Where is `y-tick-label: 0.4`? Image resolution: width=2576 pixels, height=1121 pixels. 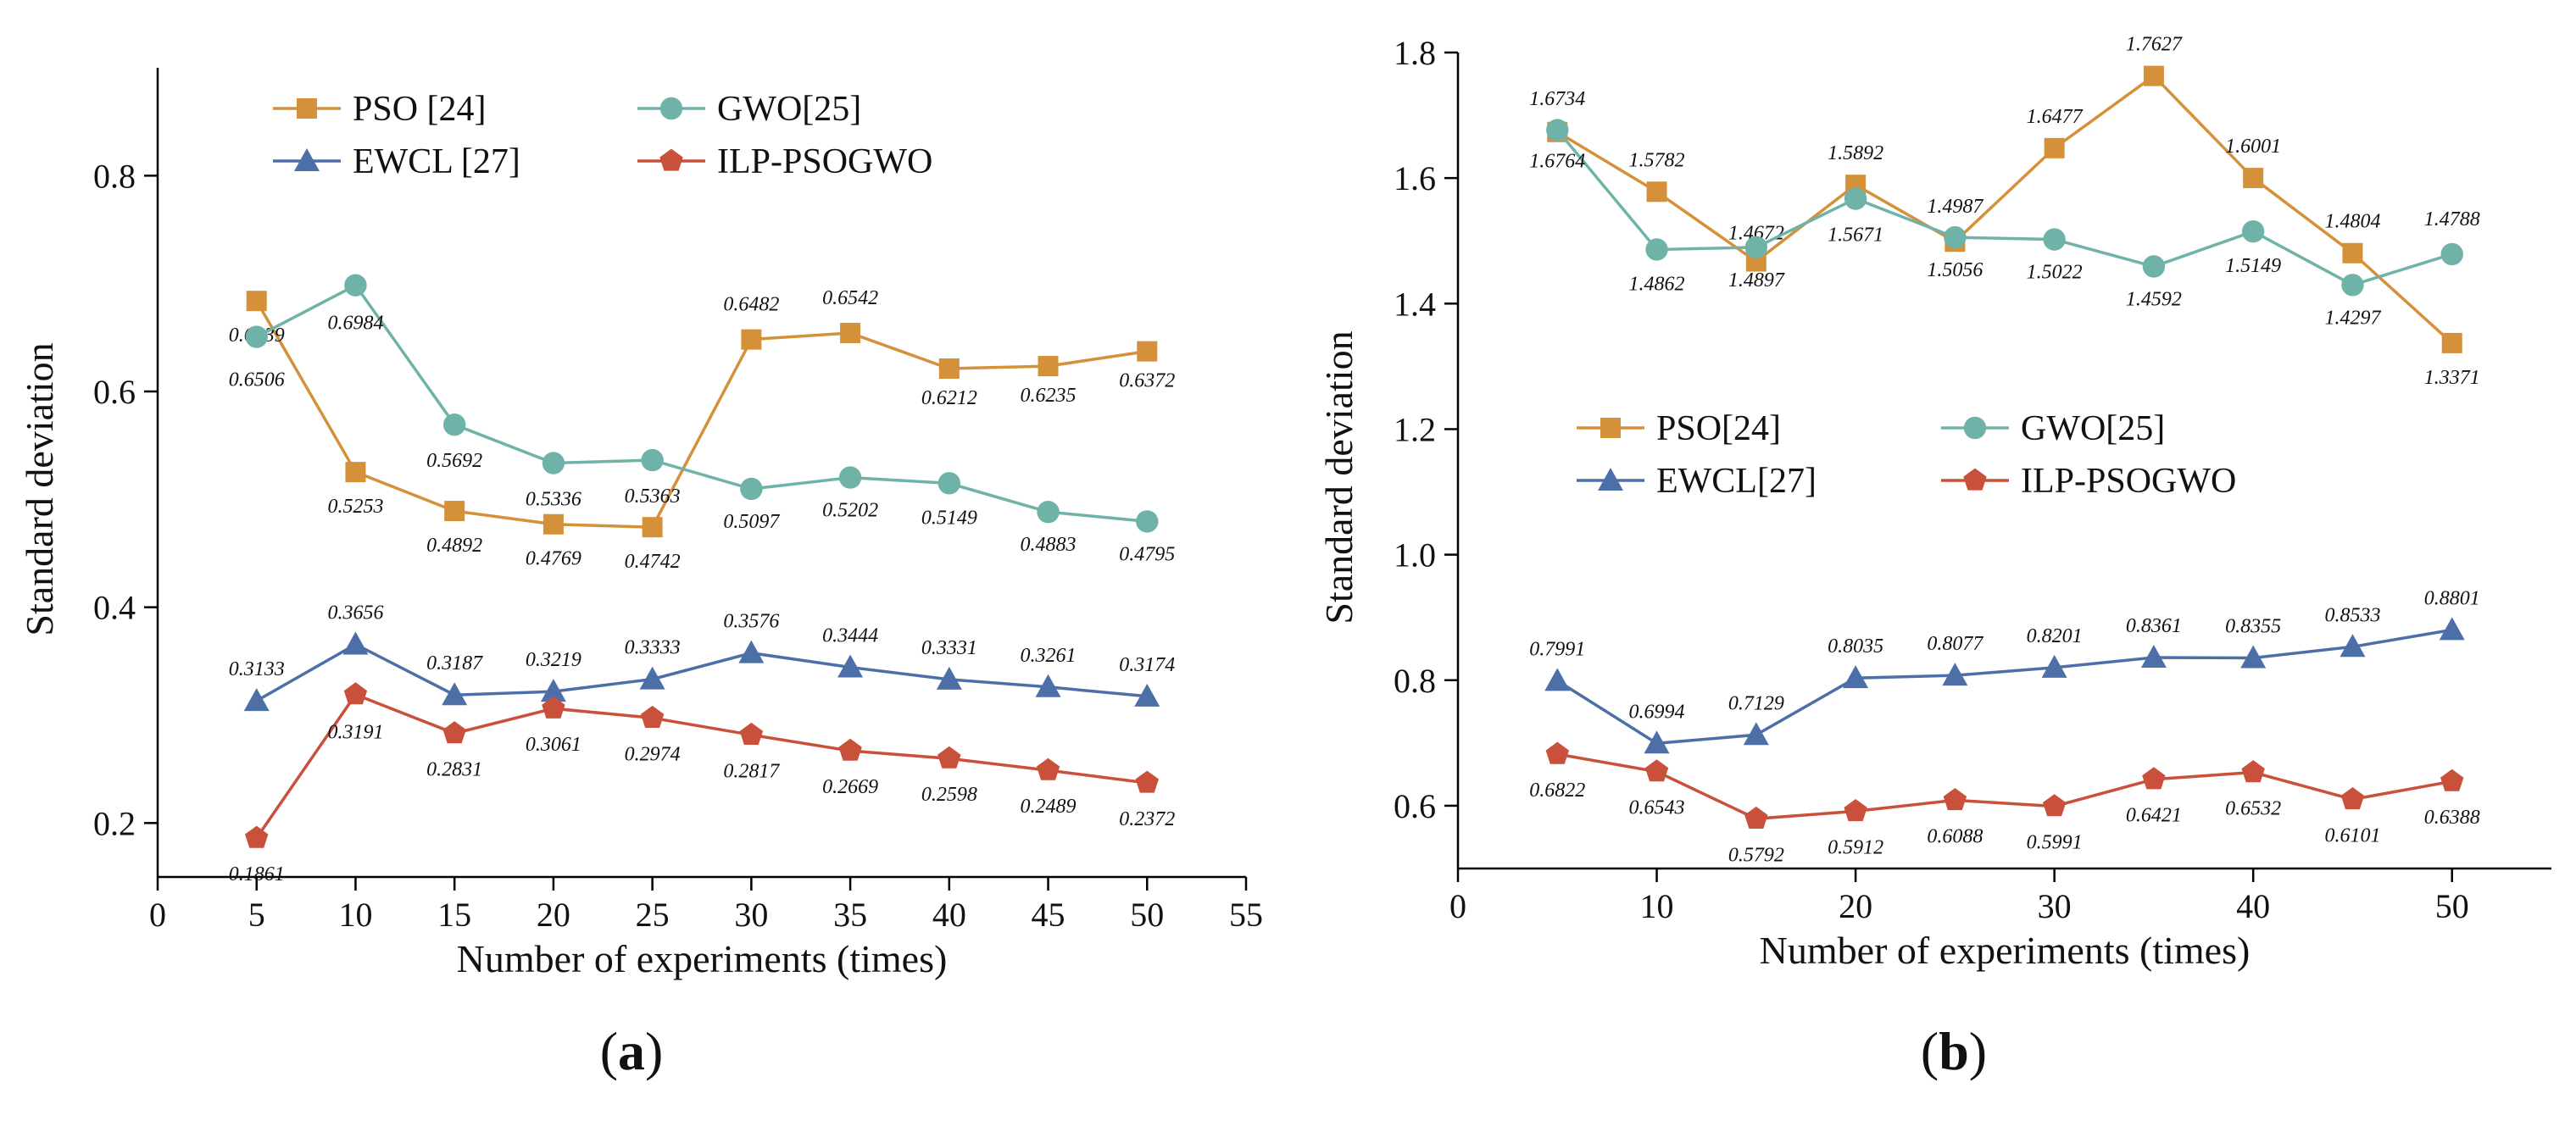
y-tick-label: 0.4 is located at coordinates (114, 608).